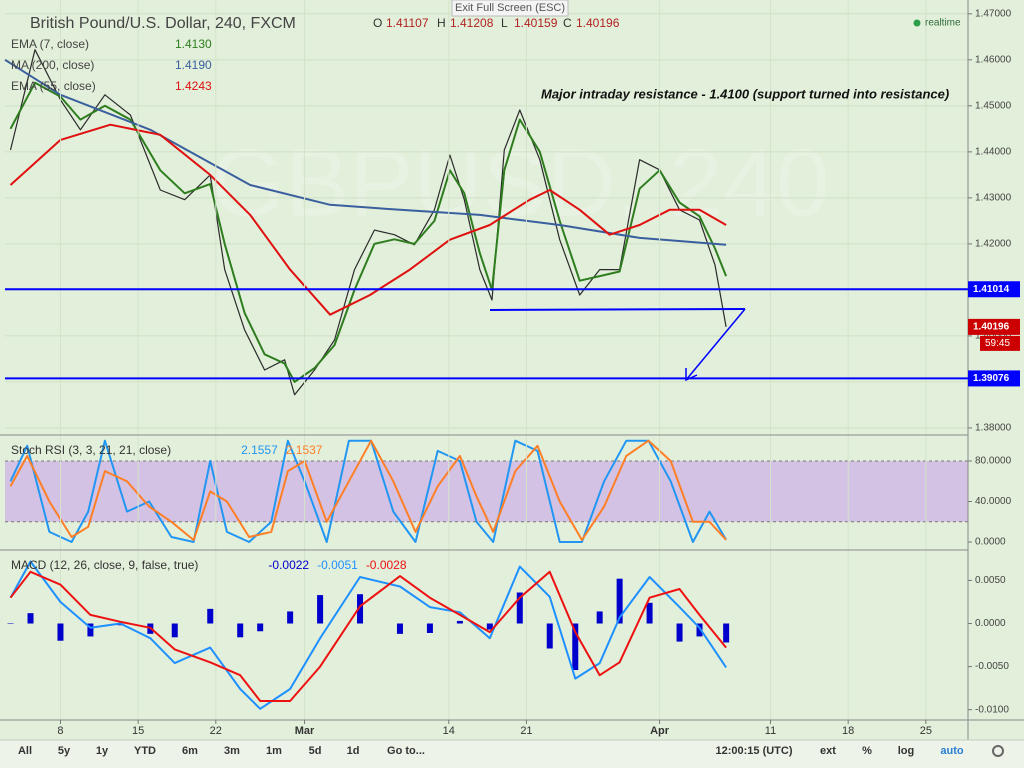 The image size is (1024, 768). I want to click on support-line, so click(617, 309).